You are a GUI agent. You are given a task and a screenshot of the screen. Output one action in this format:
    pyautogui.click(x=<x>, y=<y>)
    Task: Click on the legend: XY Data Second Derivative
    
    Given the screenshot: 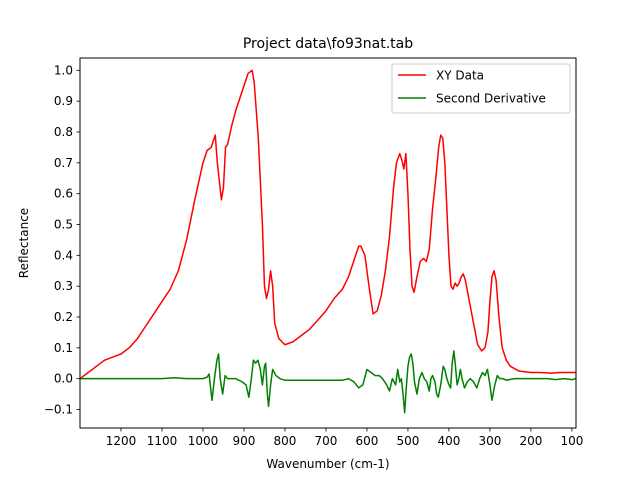 What is the action you would take?
    pyautogui.click(x=481, y=88)
    